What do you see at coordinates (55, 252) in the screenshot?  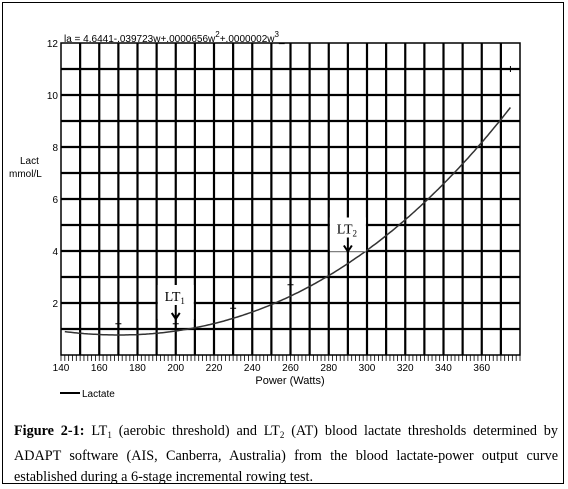 I see `y-tick-label: 4` at bounding box center [55, 252].